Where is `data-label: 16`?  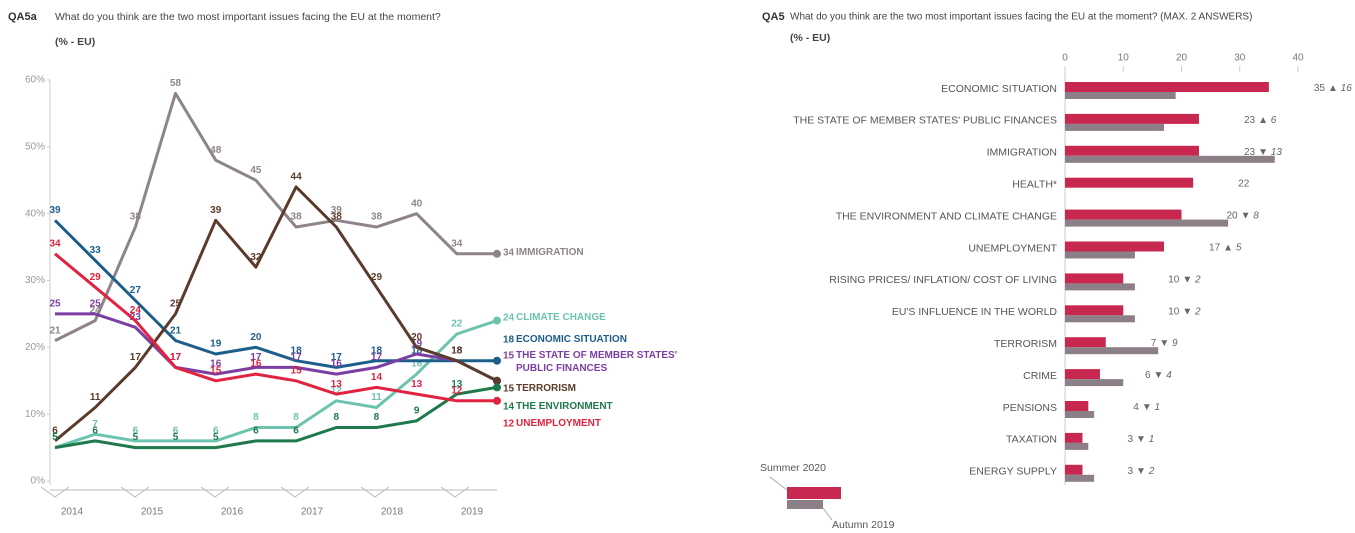
data-label: 16 is located at coordinates (256, 364).